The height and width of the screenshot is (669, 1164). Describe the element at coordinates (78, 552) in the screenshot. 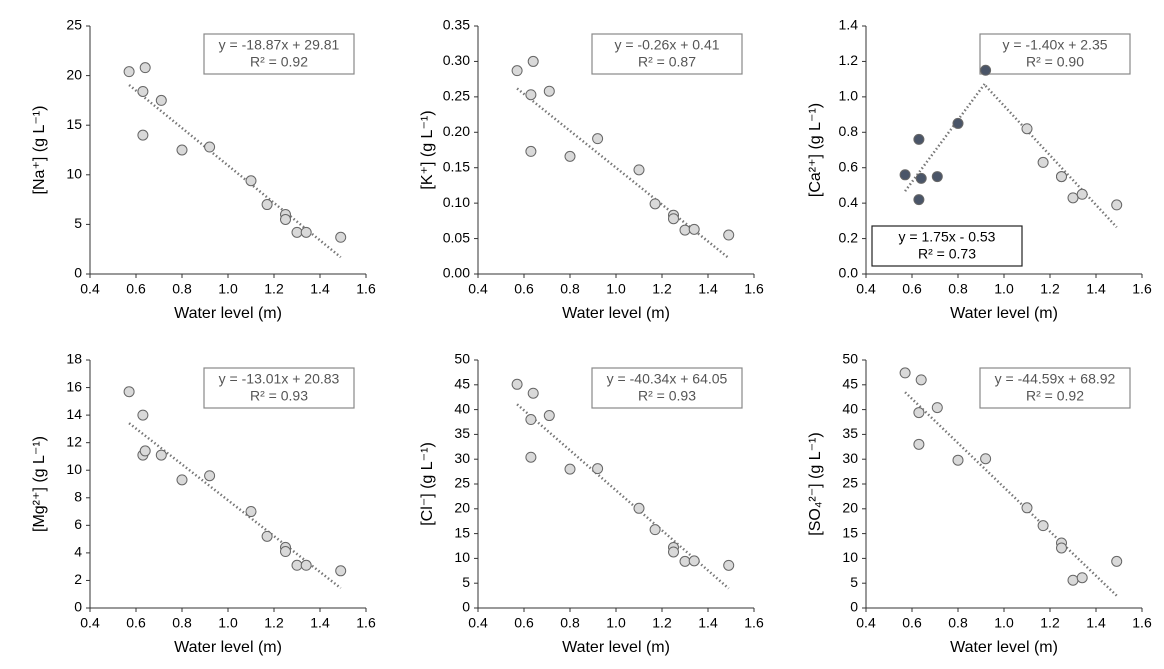

I see `y-tick-label: 4` at that location.